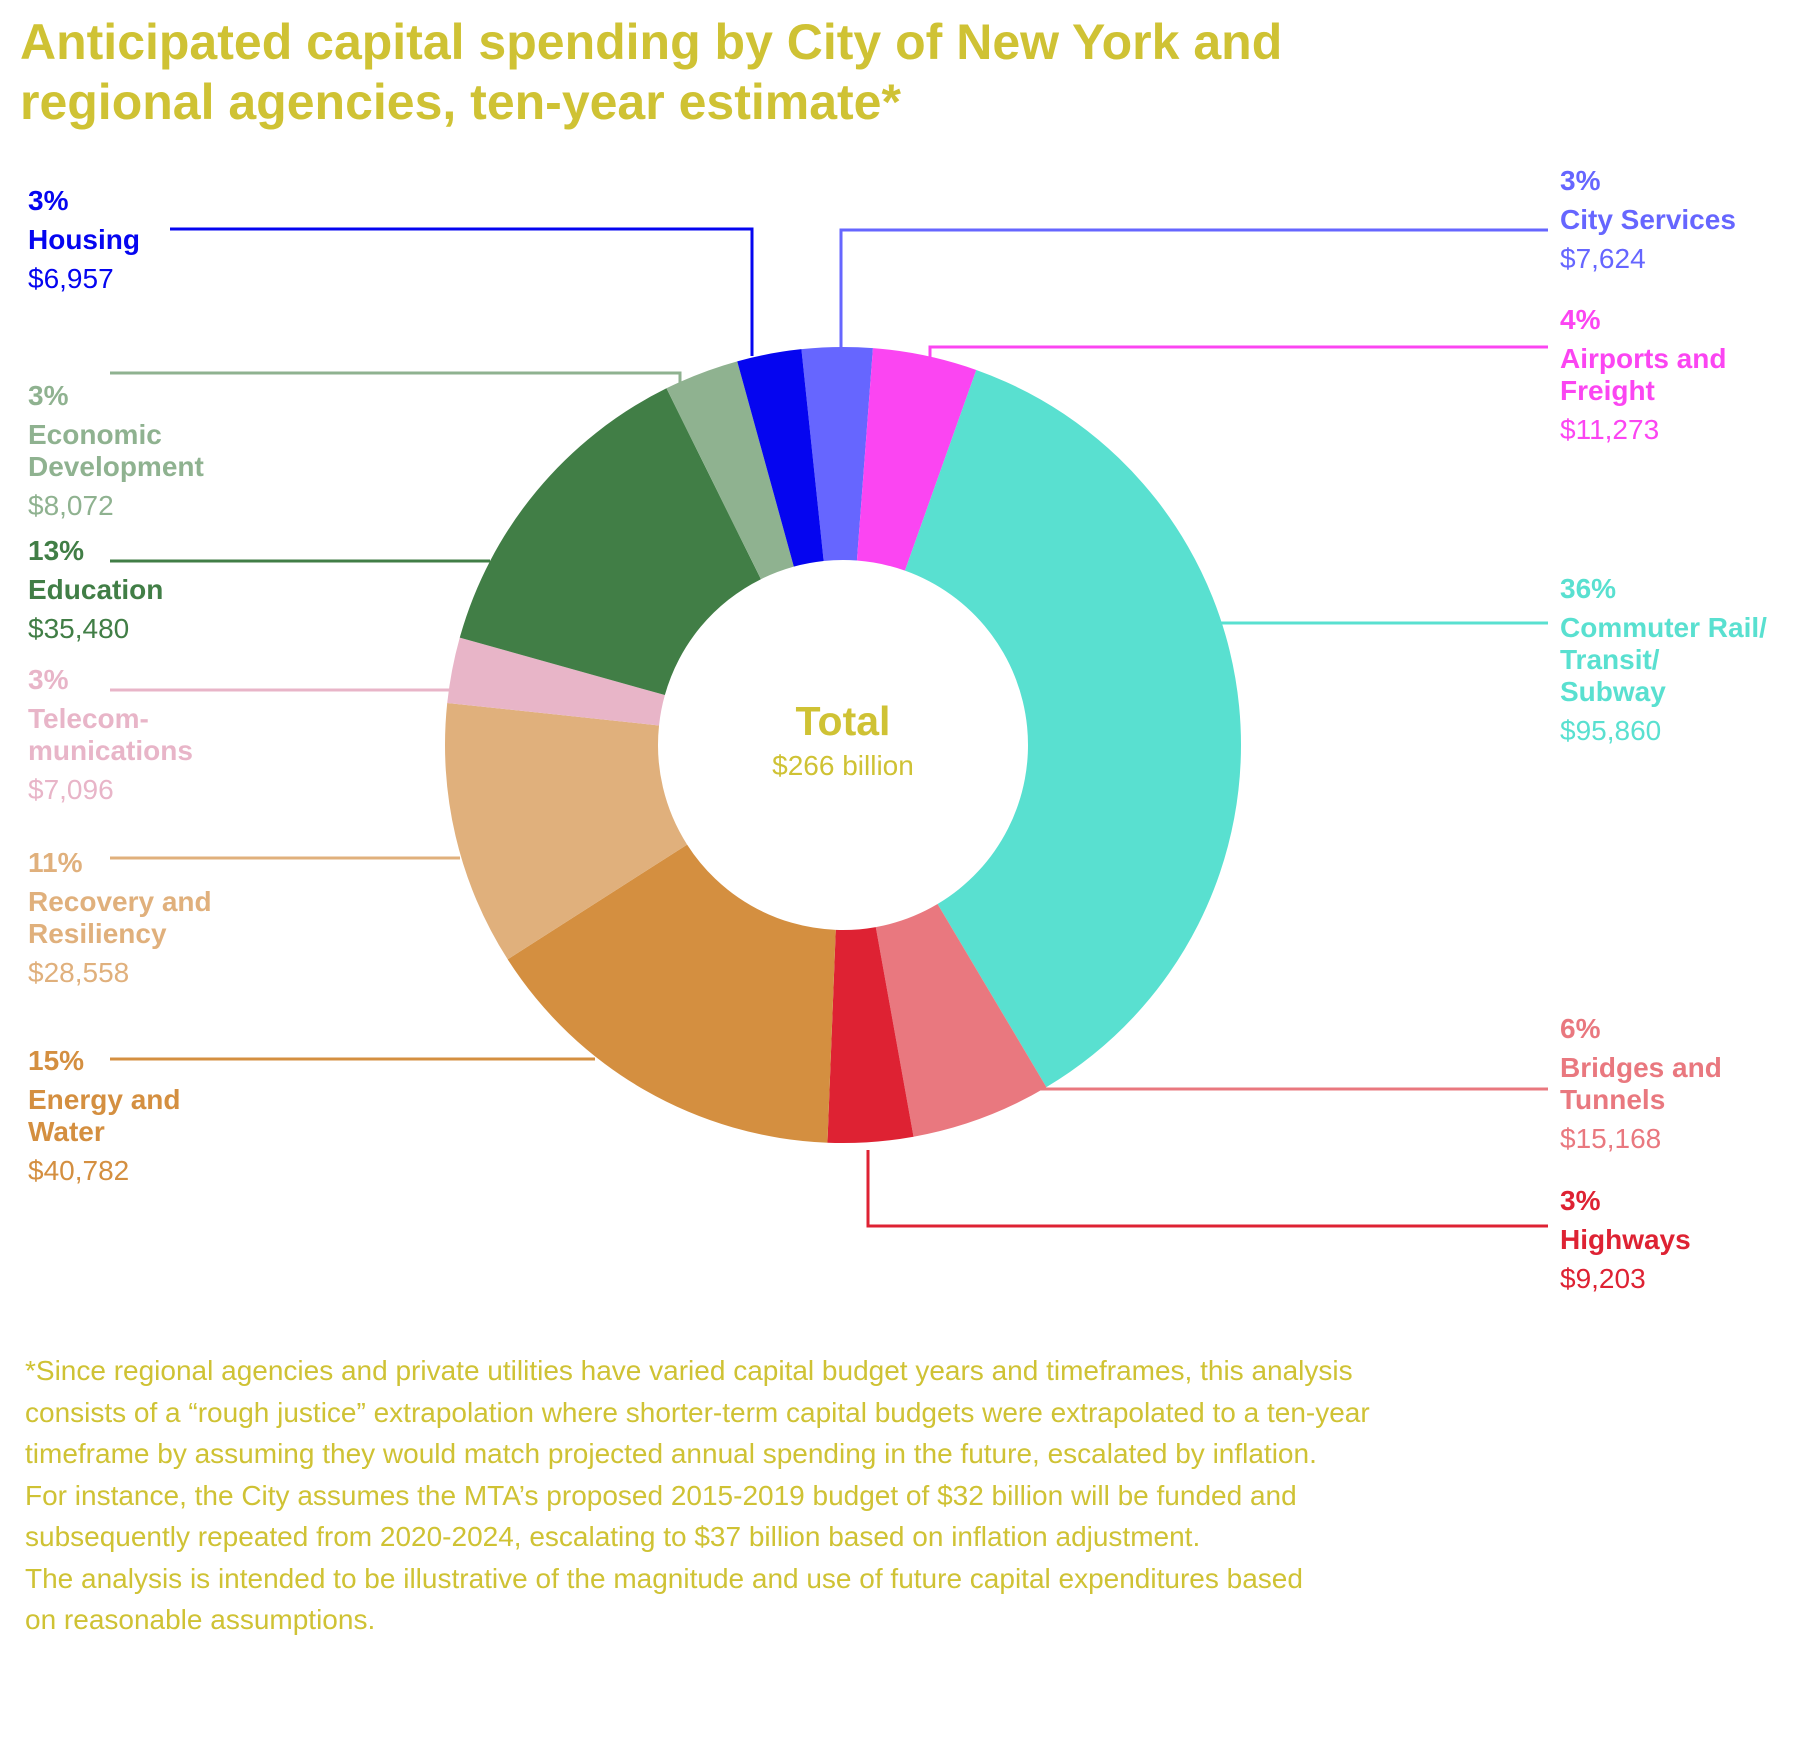  Describe the element at coordinates (1663, 659) in the screenshot. I see `slice-label-commuter-rail-transit-subway: 36% Commuter Rail/Transit/Subway $95,860` at that location.